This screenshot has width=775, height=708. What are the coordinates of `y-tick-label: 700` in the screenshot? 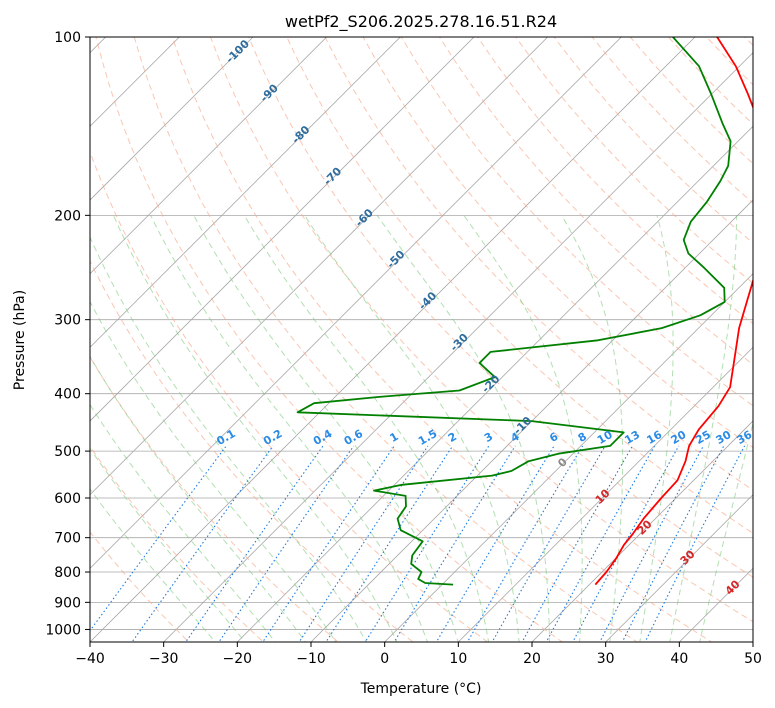 It's located at (67, 539).